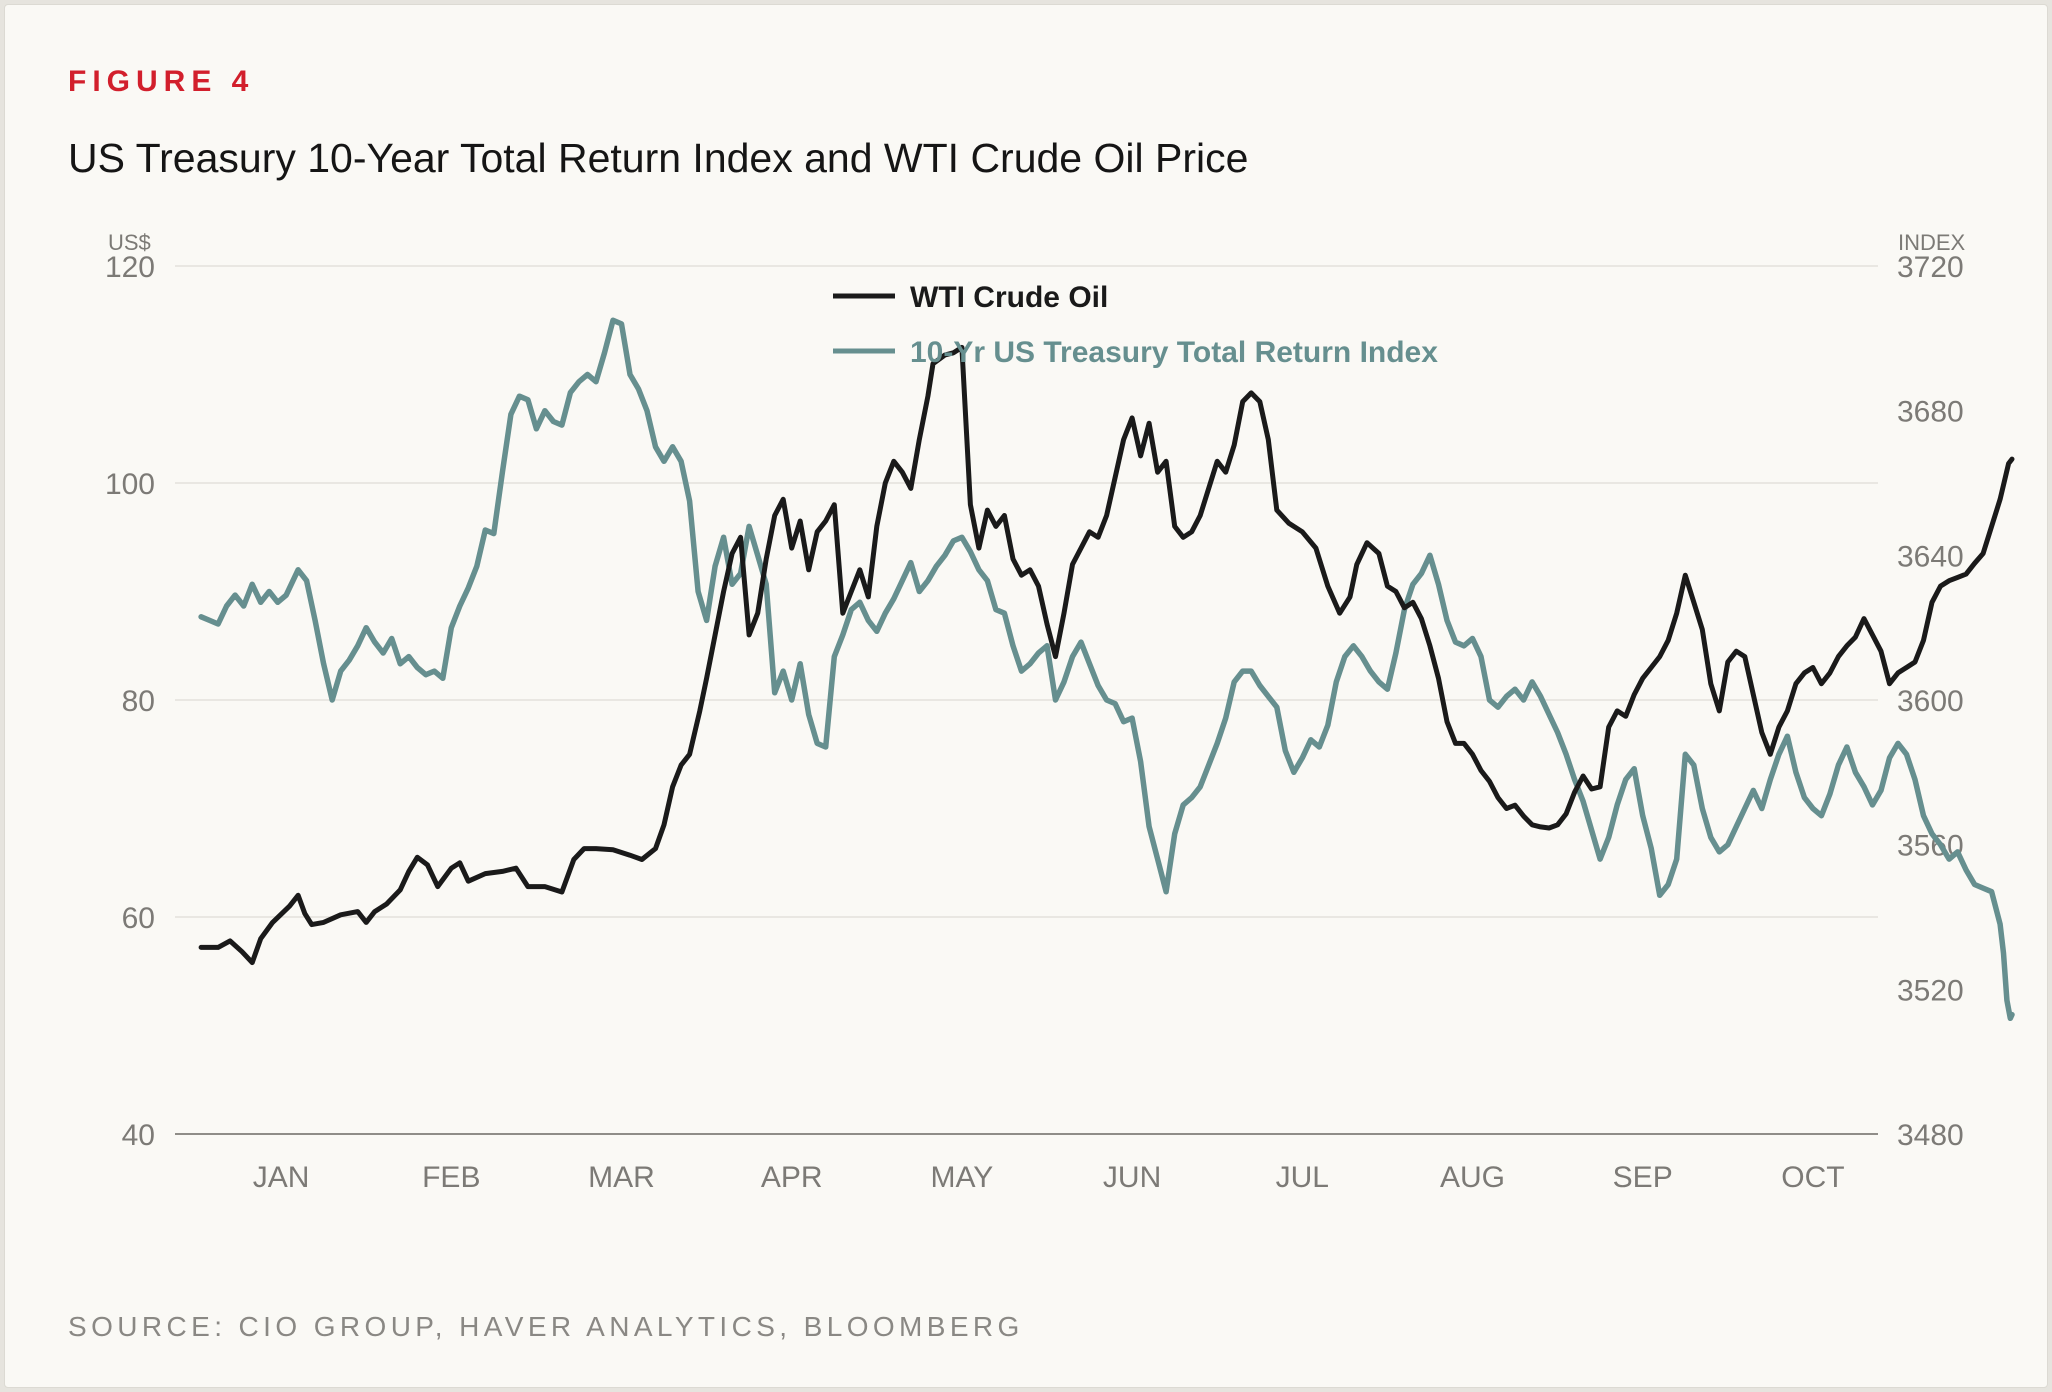  Describe the element at coordinates (129, 242) in the screenshot. I see `left-axis-unit: US$` at that location.